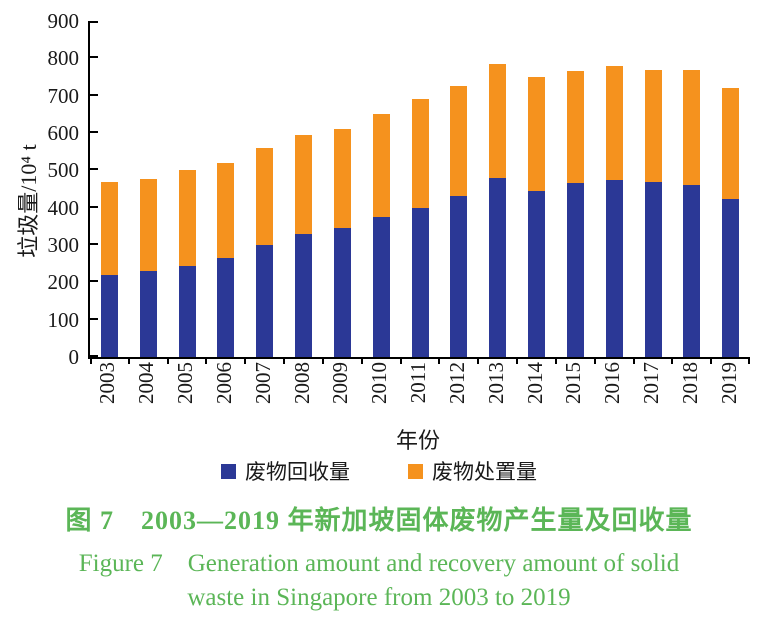  I want to click on x-tick-label: 2003, so click(107, 383).